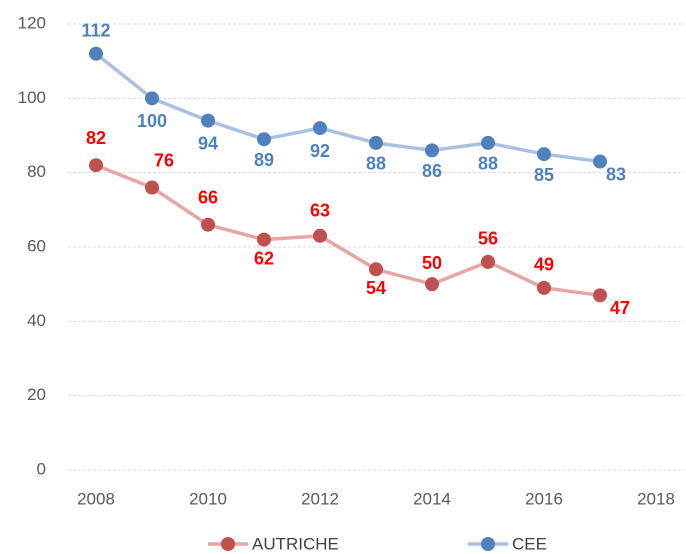 The width and height of the screenshot is (686, 554). What do you see at coordinates (96, 138) in the screenshot?
I see `data-label: 82` at bounding box center [96, 138].